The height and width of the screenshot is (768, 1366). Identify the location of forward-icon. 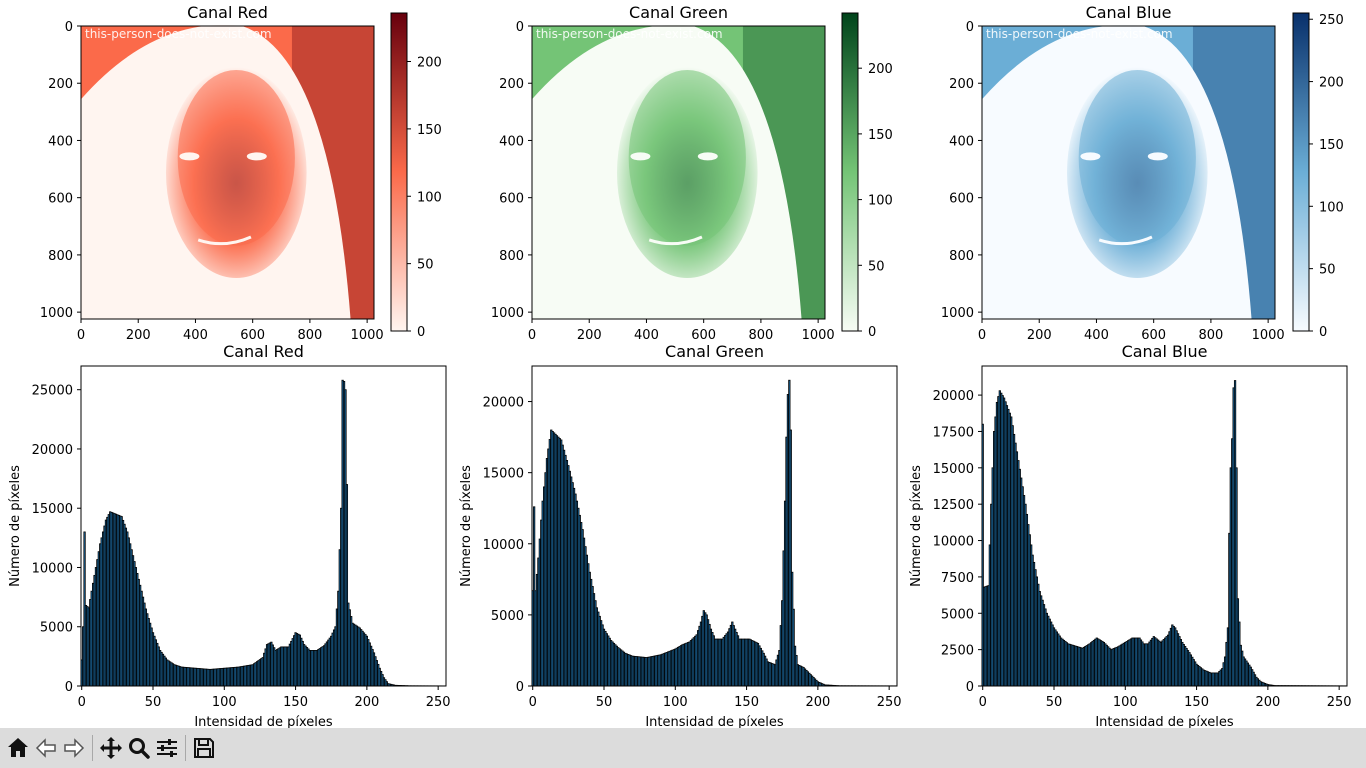
(74, 748).